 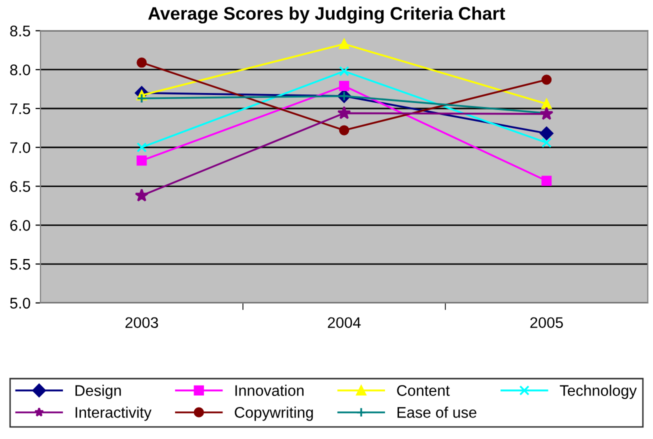 What do you see at coordinates (20, 109) in the screenshot?
I see `y-tick-label: 7.5` at bounding box center [20, 109].